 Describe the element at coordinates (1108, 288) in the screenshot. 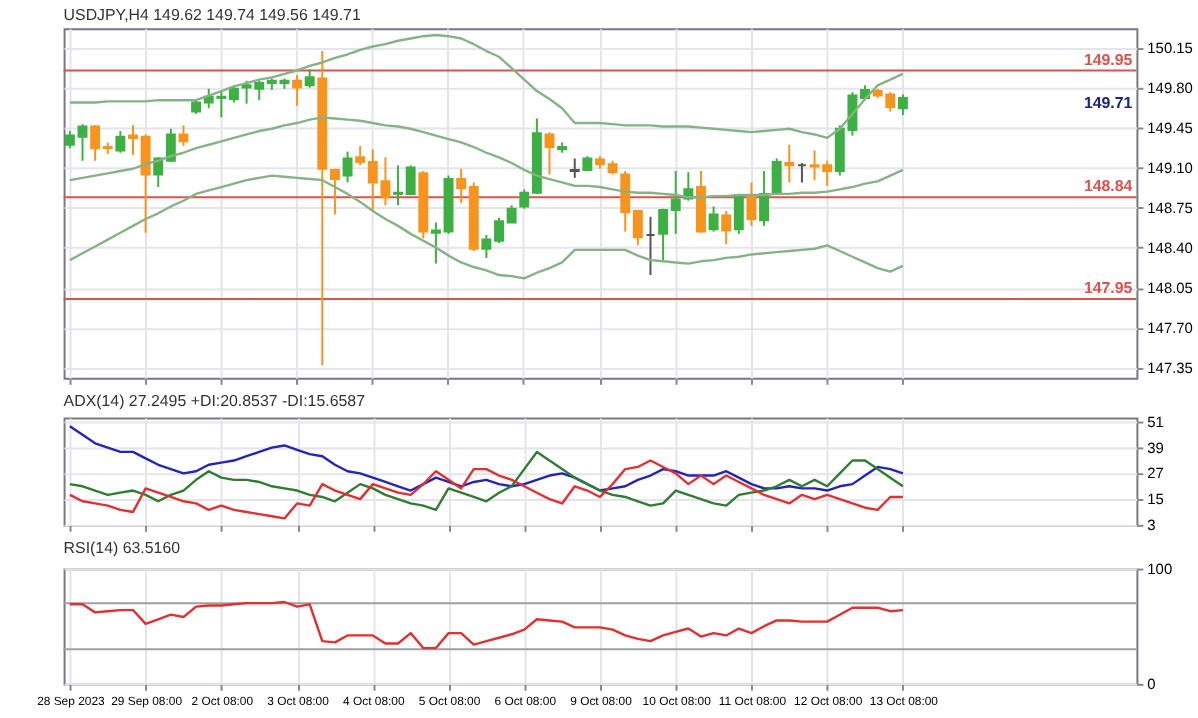

I see `ref-line-label: 147.95` at that location.